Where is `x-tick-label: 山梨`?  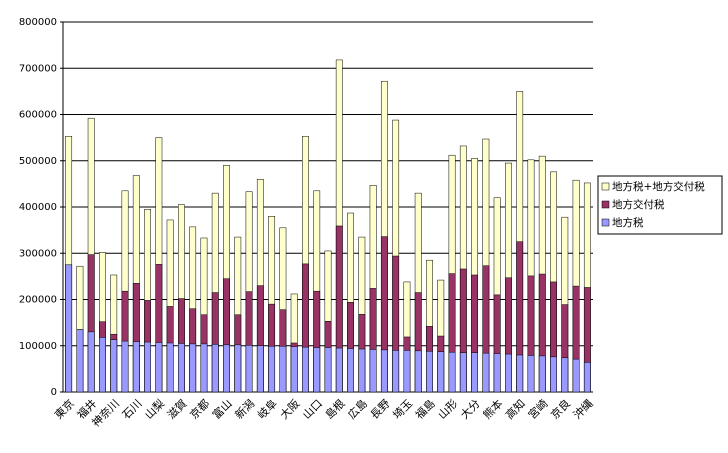
x-tick-label: 山梨 is located at coordinates (154, 408).